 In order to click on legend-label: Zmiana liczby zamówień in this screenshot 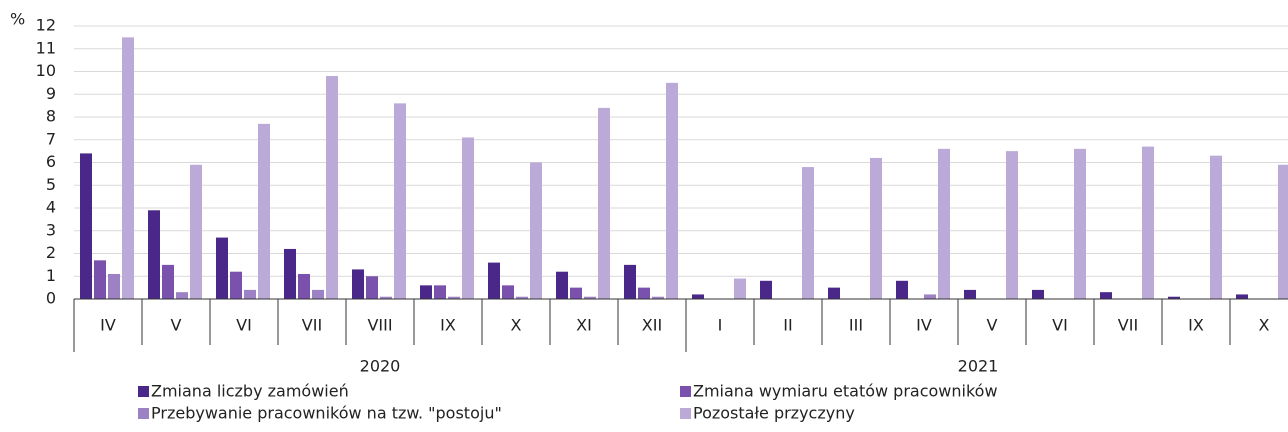, I will do `click(250, 391)`.